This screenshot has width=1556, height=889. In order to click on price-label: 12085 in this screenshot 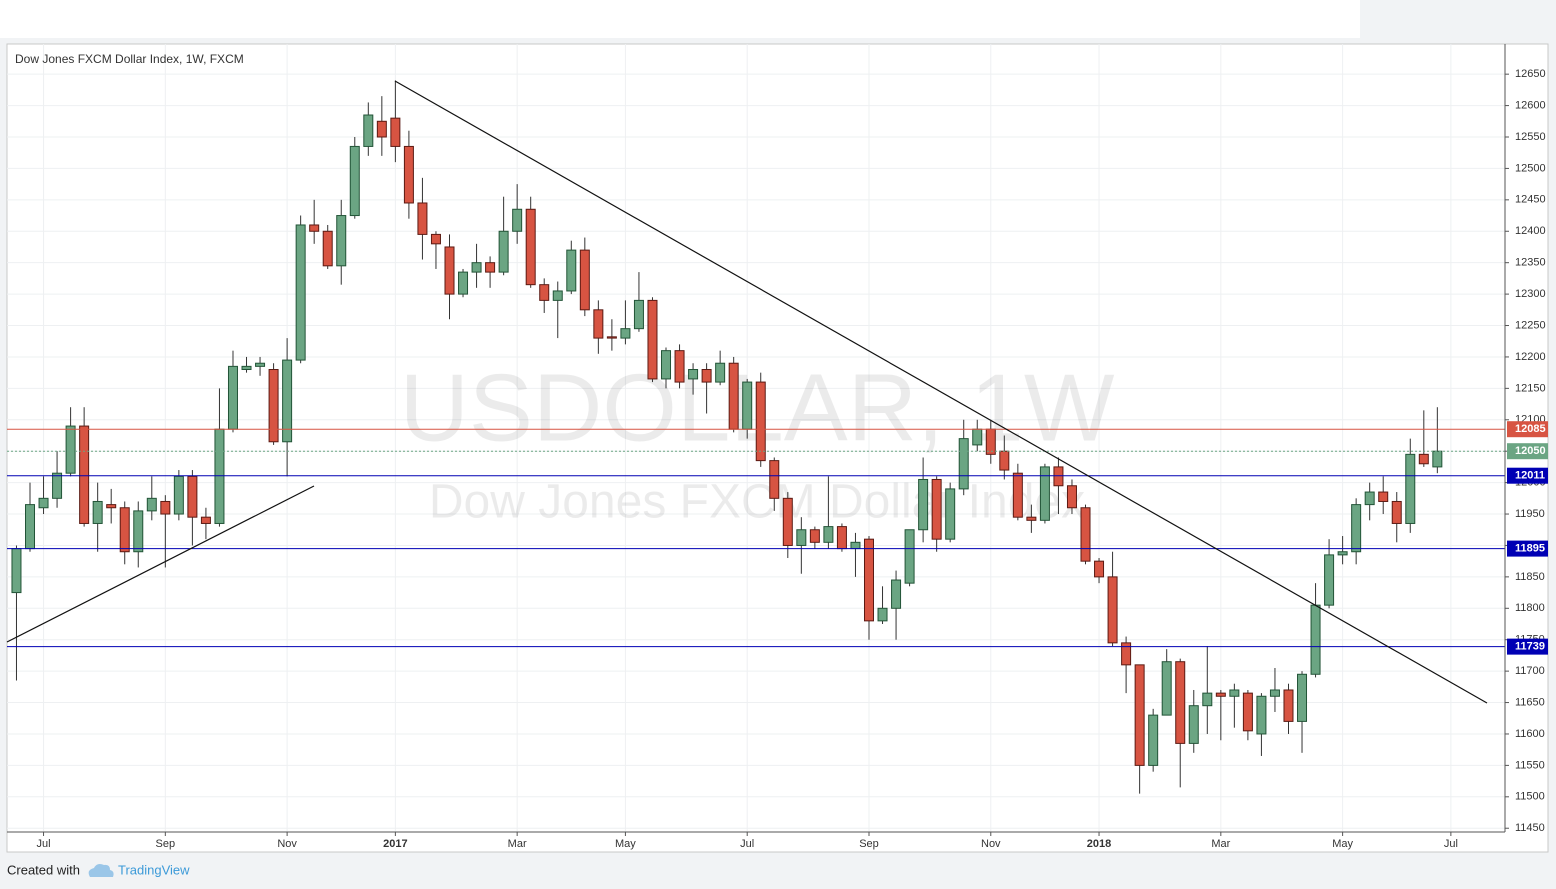, I will do `click(1530, 429)`.